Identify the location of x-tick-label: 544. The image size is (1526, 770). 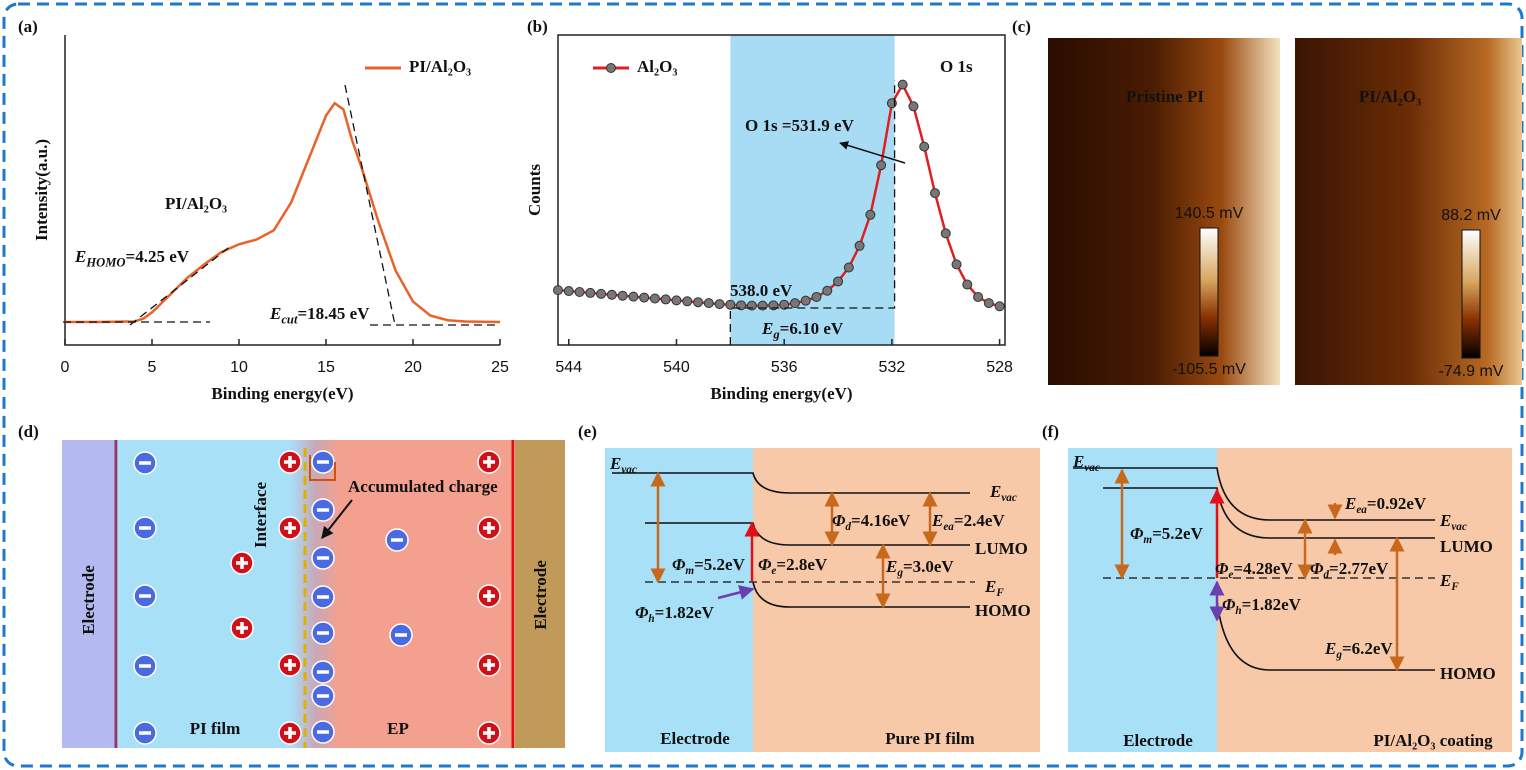
(568, 367).